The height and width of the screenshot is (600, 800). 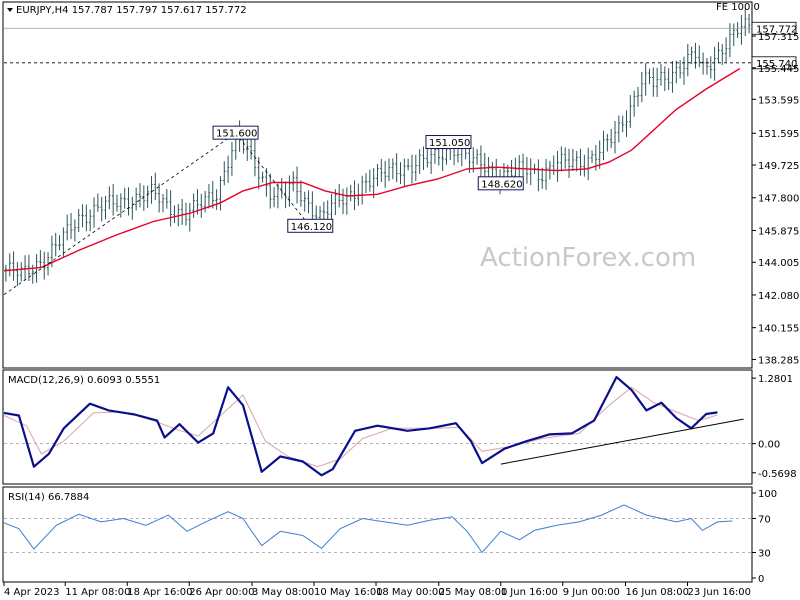 I want to click on price-axis-tick-label: 157.315, so click(x=778, y=37).